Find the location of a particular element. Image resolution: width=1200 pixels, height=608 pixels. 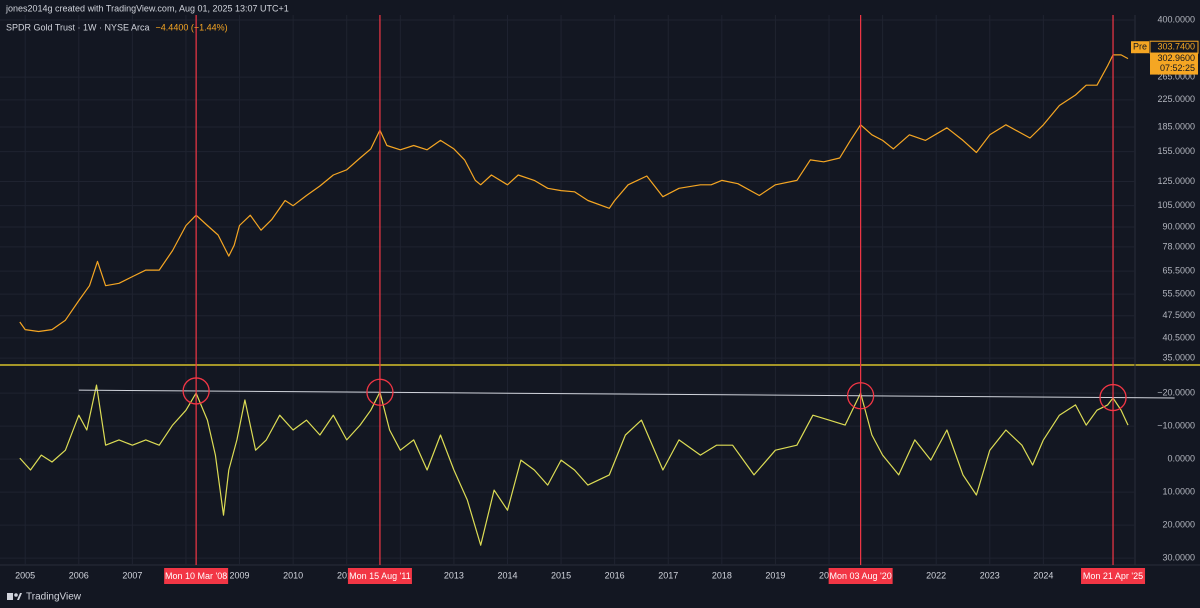

y-tick-label: 65.5000 is located at coordinates (1178, 271).